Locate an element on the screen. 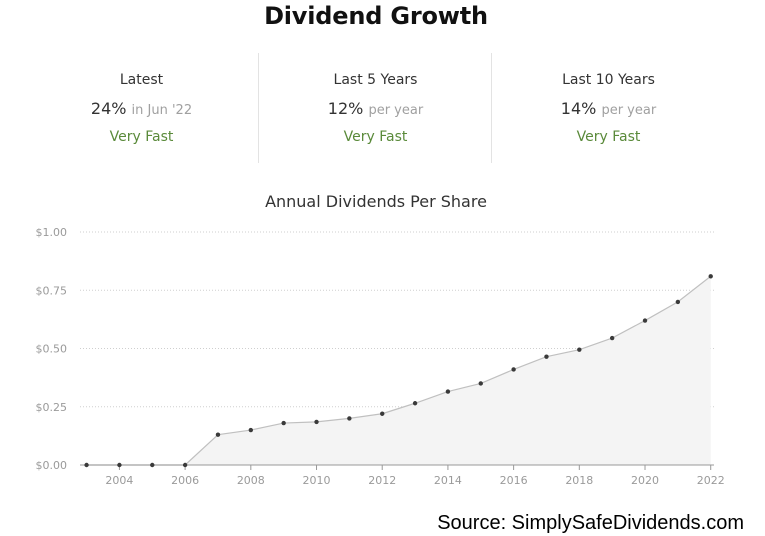  stat-last-5-years: Last 5 Years 12% per year Very Fast is located at coordinates (375, 108).